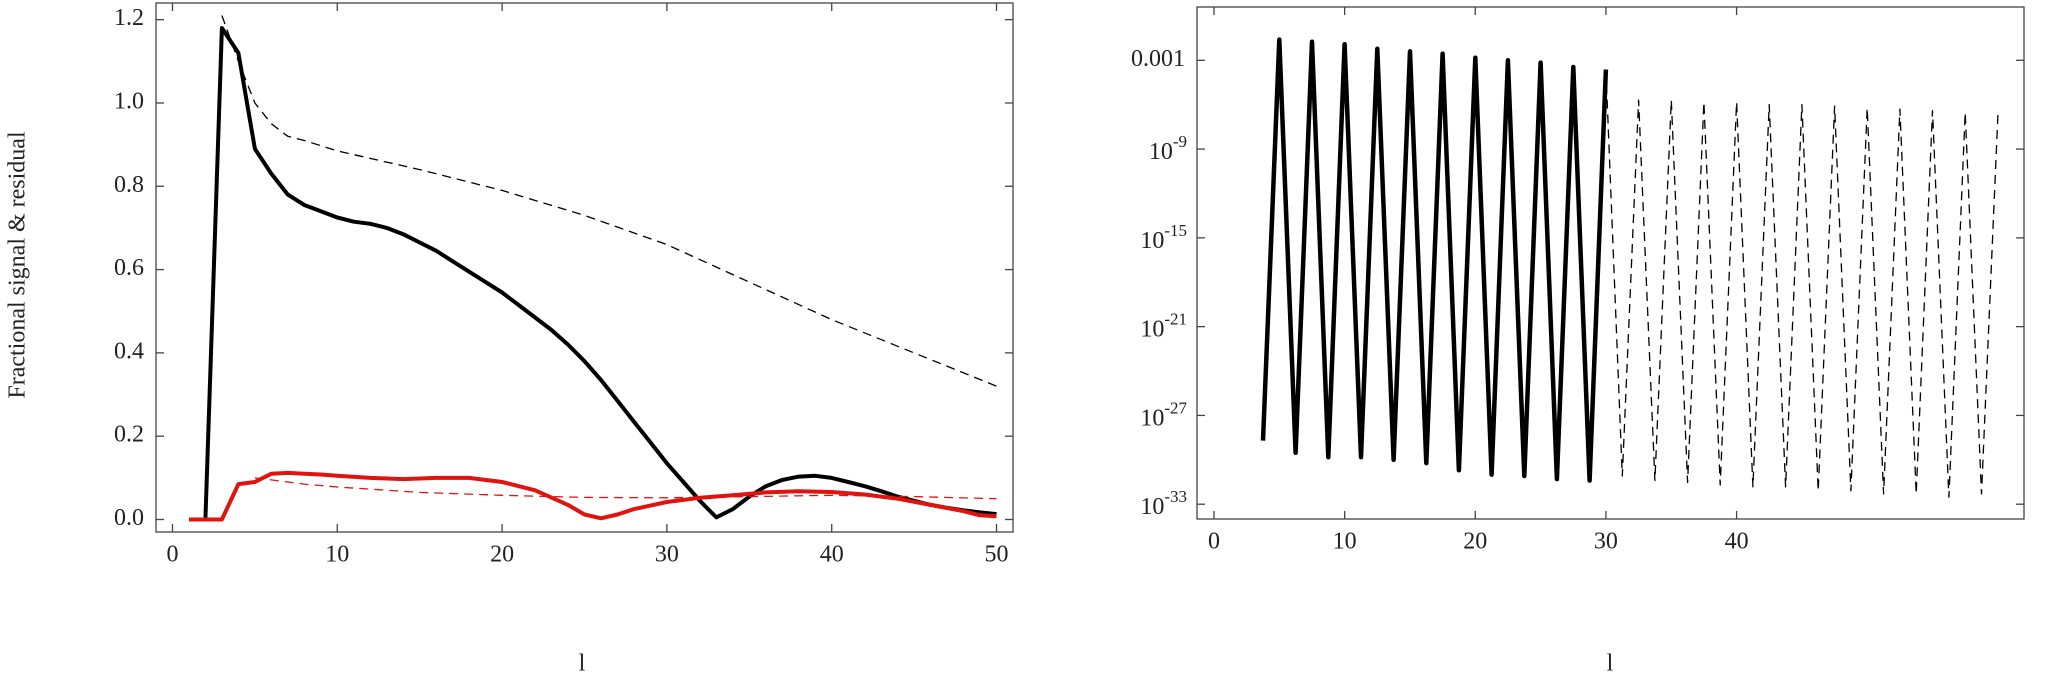 The height and width of the screenshot is (676, 2047). I want to click on tick-exponent: -33, so click(1175, 496).